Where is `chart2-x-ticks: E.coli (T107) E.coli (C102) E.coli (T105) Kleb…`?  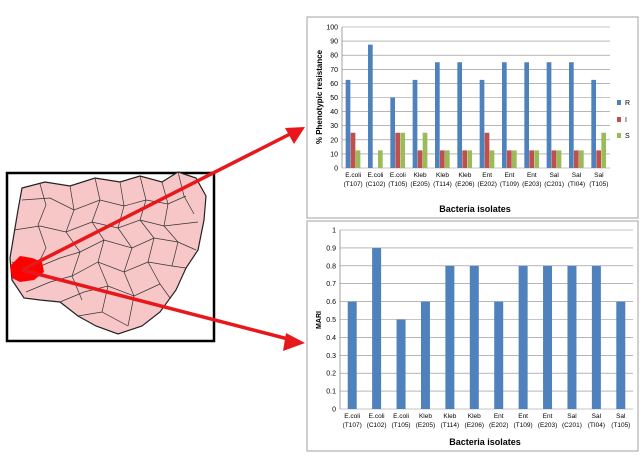
chart2-x-ticks: E.coli (T107) E.coli (C102) E.coli (T105) Kleb… is located at coordinates (487, 421).